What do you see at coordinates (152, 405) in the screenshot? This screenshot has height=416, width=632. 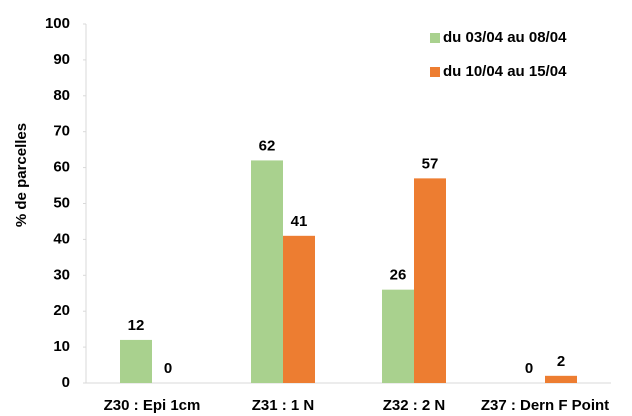 I see `x-tick-label: Z30 : Epi 1cm` at bounding box center [152, 405].